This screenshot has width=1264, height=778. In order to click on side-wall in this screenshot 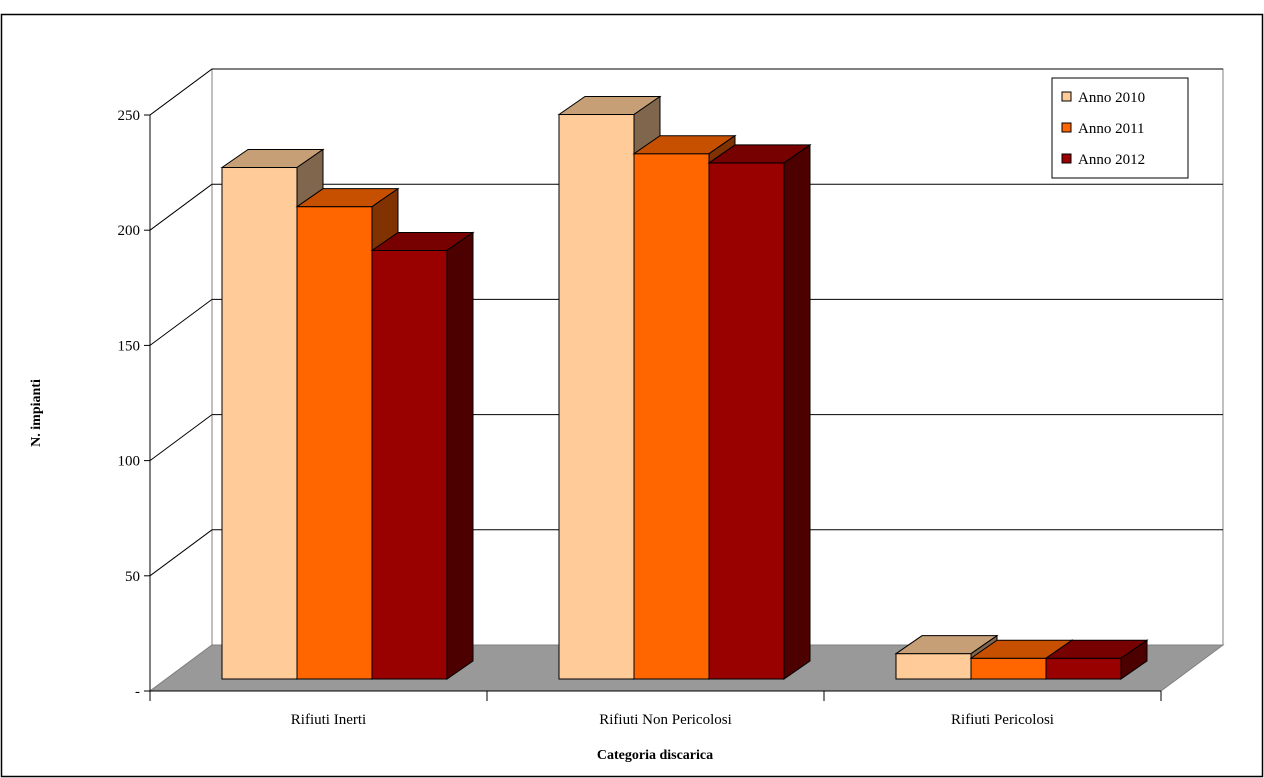, I will do `click(181, 380)`.